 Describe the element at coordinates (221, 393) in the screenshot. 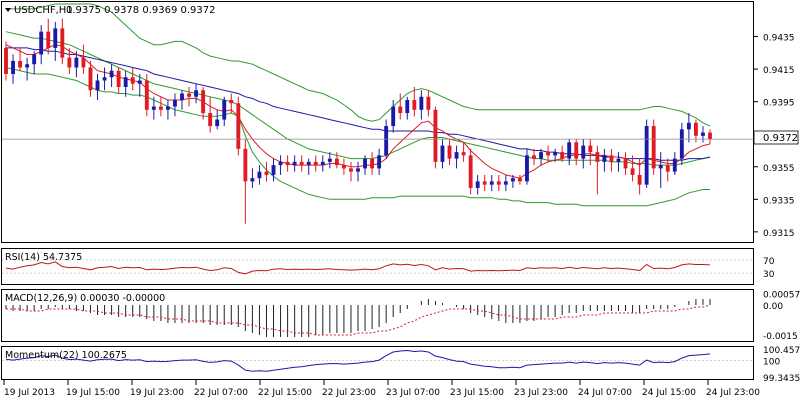

I see `time-tick-label: 22 Jul 07:00` at that location.